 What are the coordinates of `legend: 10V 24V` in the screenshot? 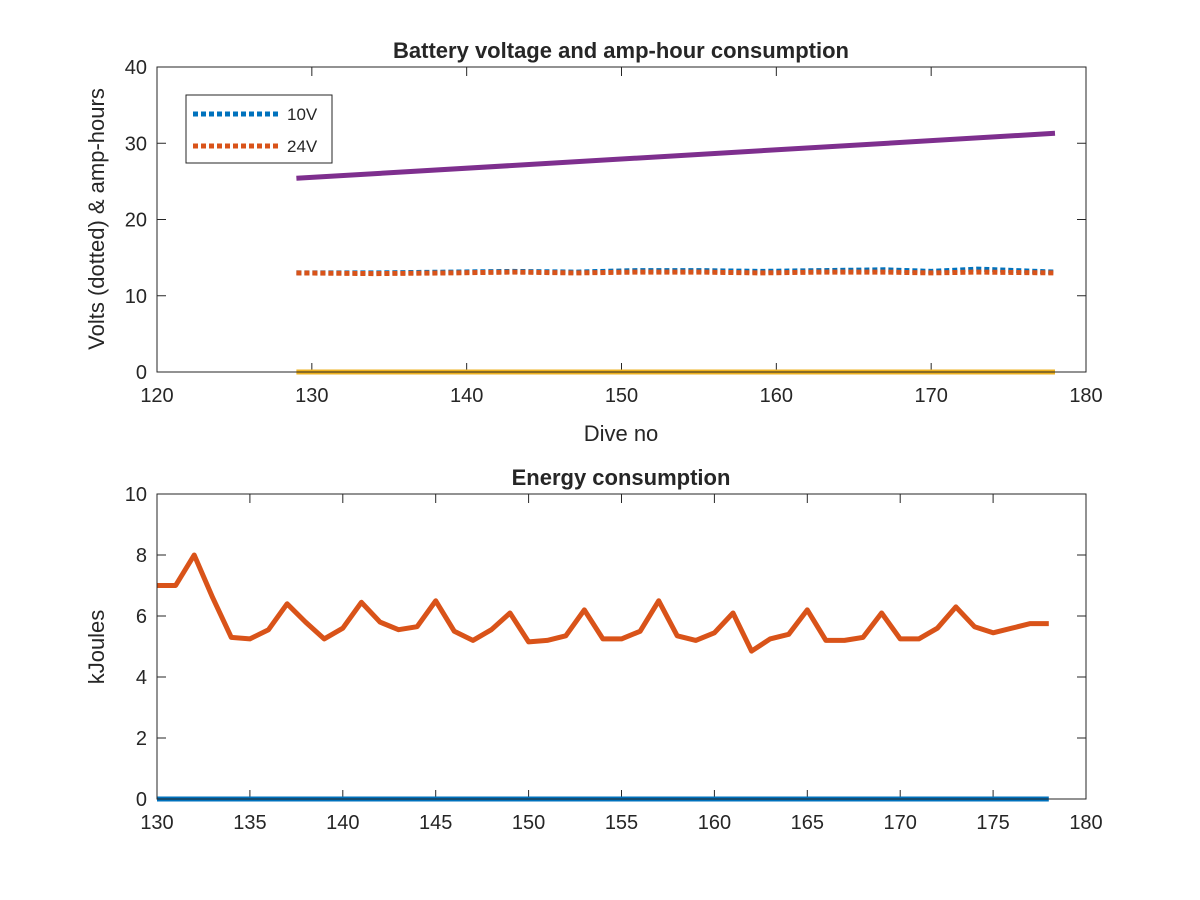 It's located at (259, 129).